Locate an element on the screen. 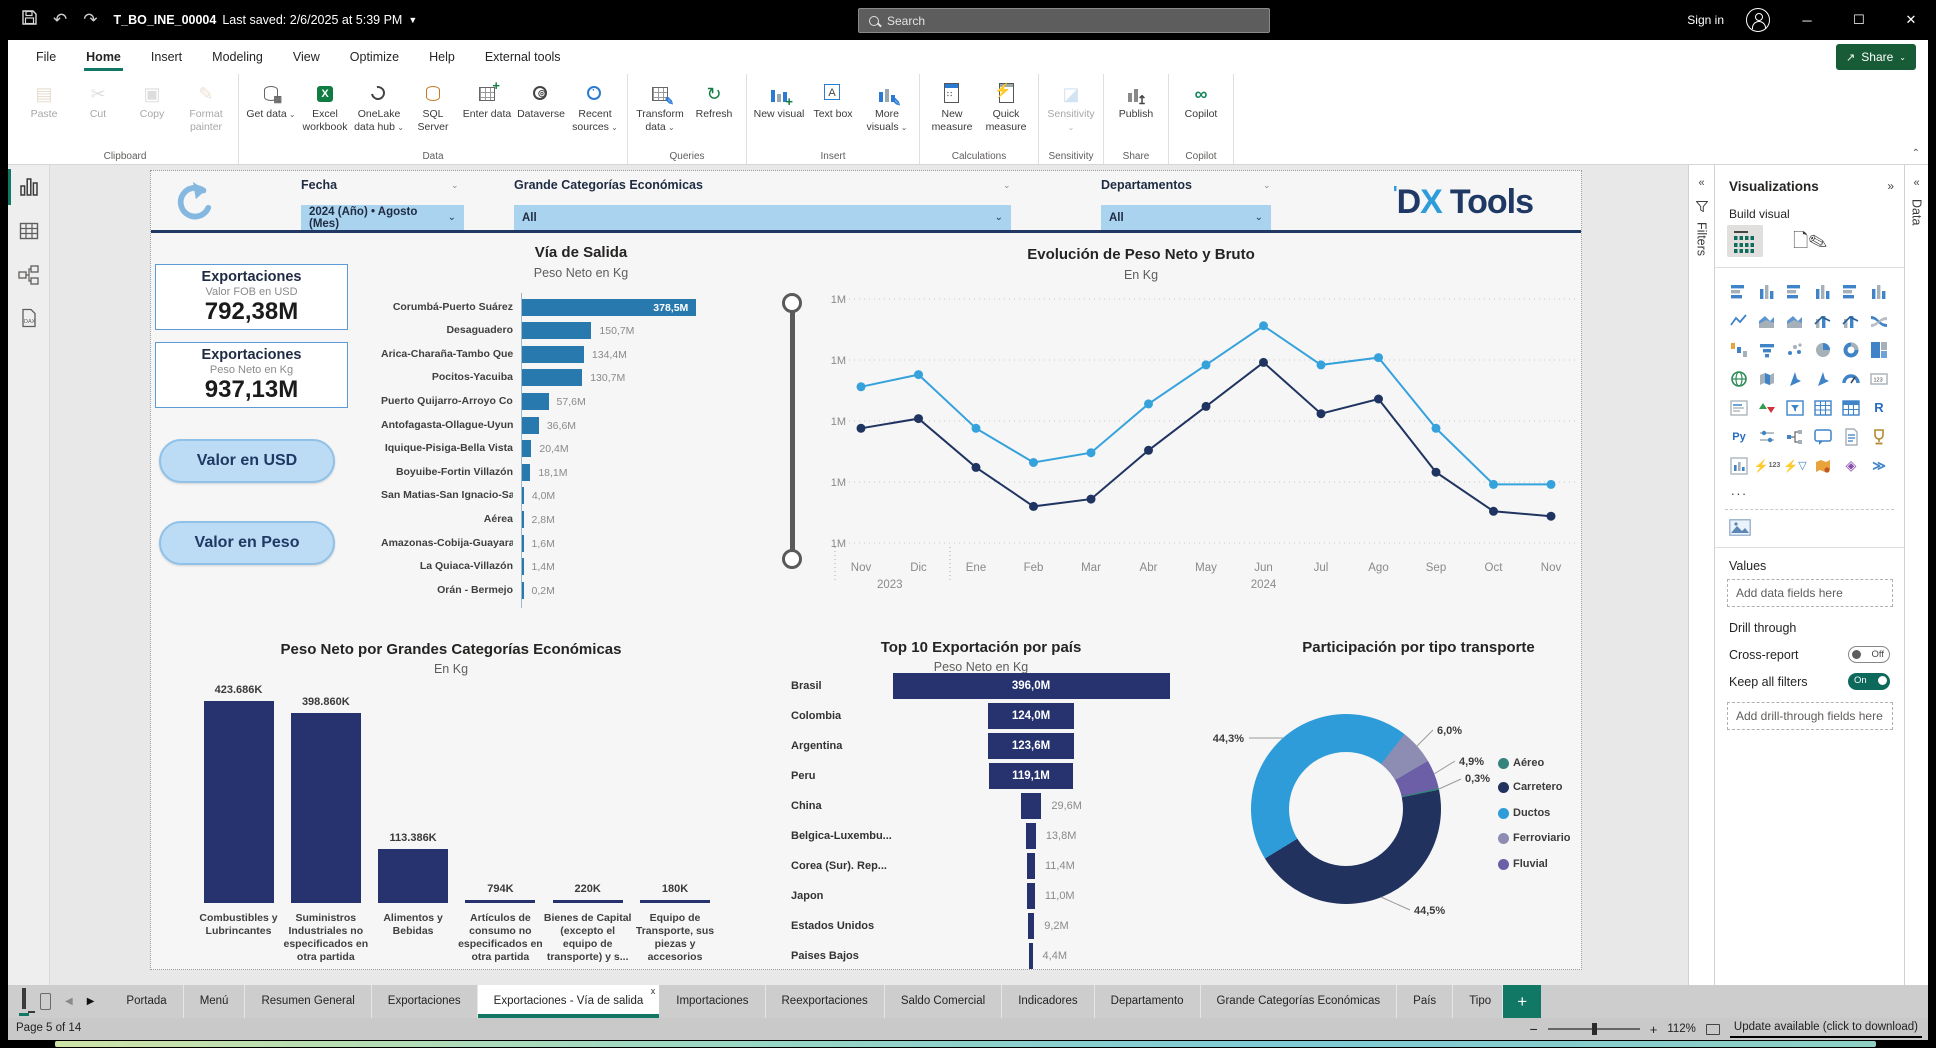  viz-type-filled-map is located at coordinates (1767, 378).